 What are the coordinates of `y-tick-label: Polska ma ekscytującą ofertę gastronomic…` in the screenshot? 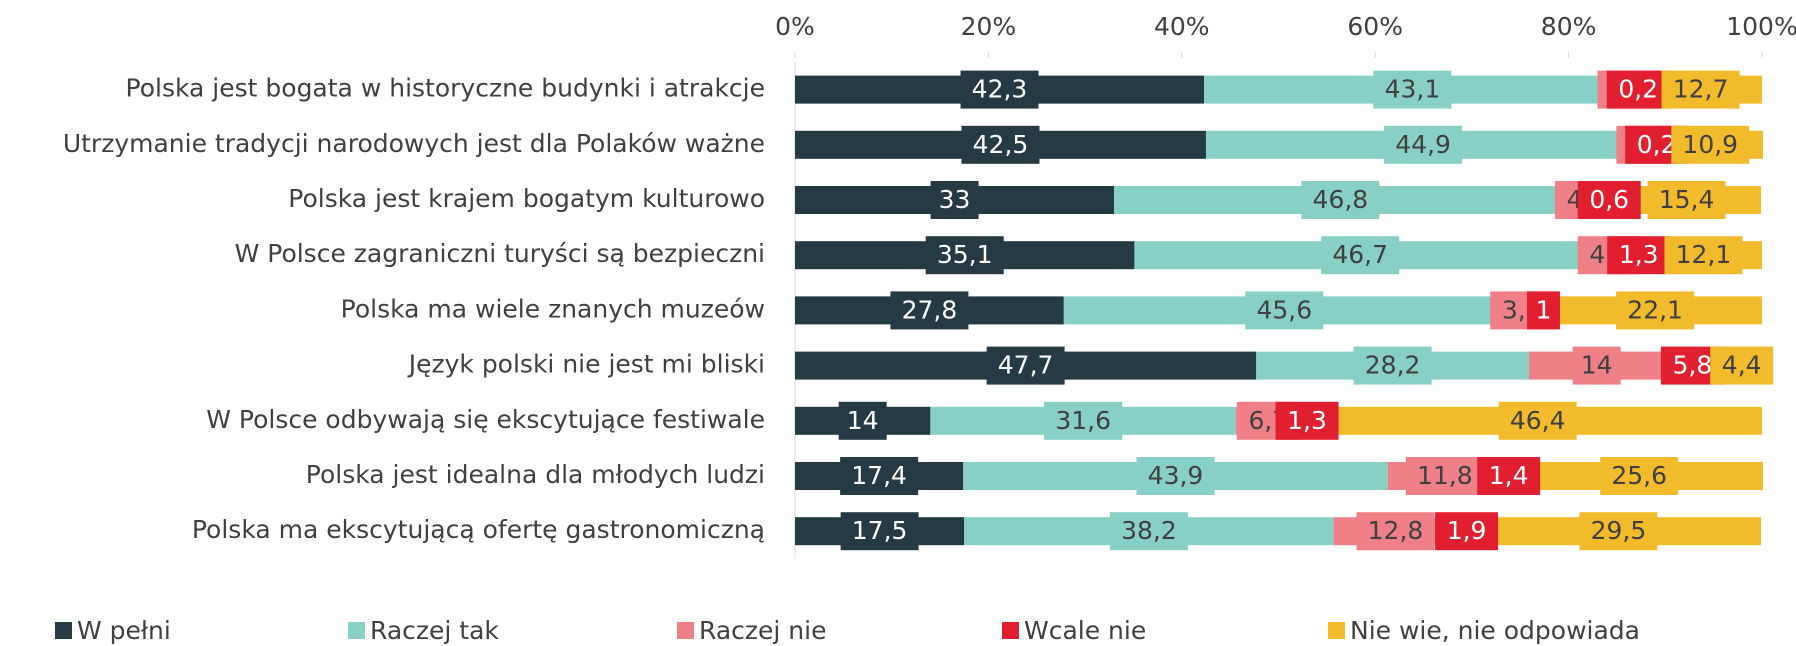 It's located at (478, 529).